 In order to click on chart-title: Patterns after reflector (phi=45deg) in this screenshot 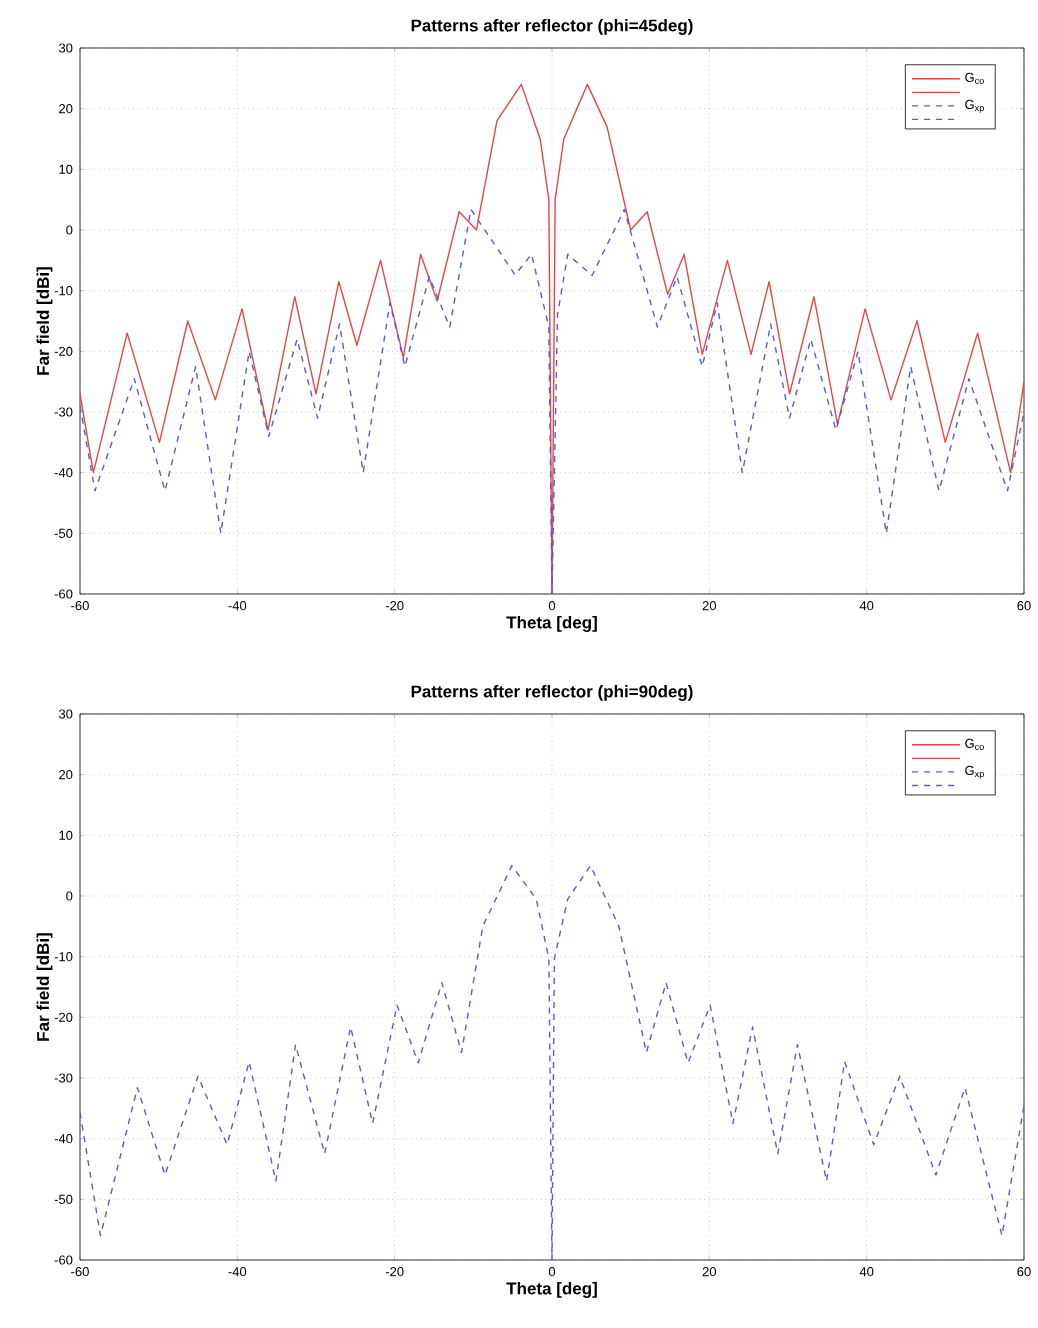, I will do `click(552, 27)`.